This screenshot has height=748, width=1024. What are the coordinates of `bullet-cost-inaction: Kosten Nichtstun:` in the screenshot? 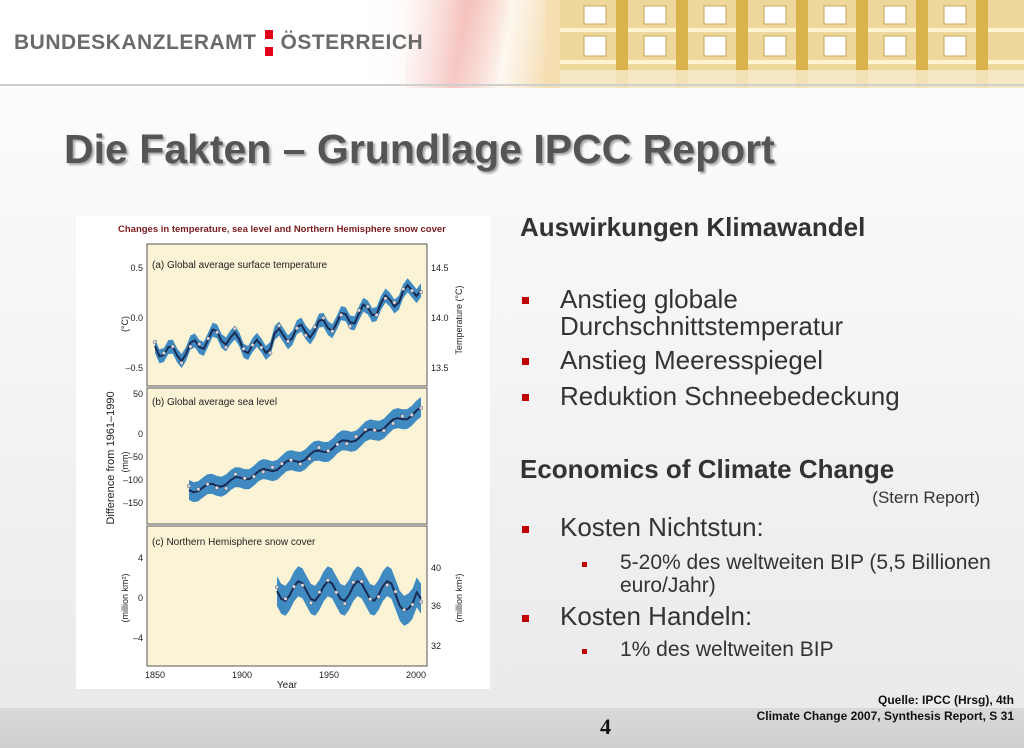 It's located at (662, 527).